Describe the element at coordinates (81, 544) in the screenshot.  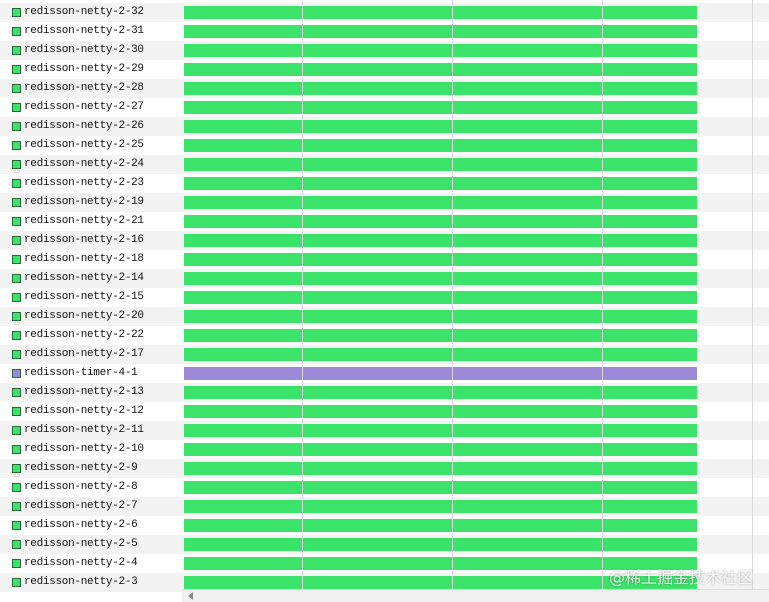
I see `thread-name: redisson-netty-2-5` at that location.